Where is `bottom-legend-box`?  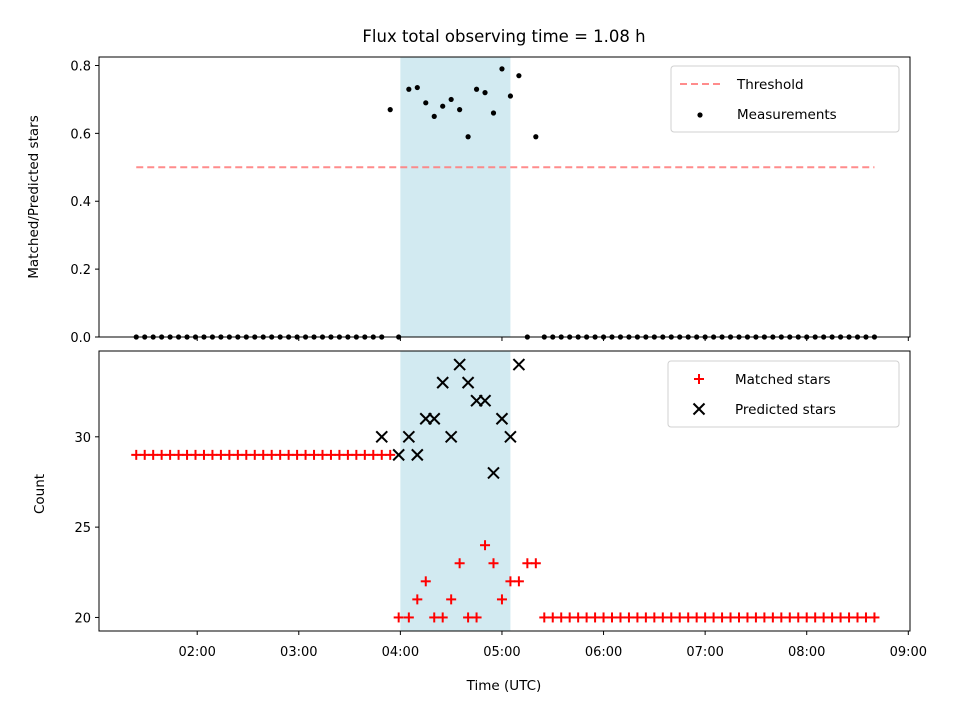 bottom-legend-box is located at coordinates (783, 394).